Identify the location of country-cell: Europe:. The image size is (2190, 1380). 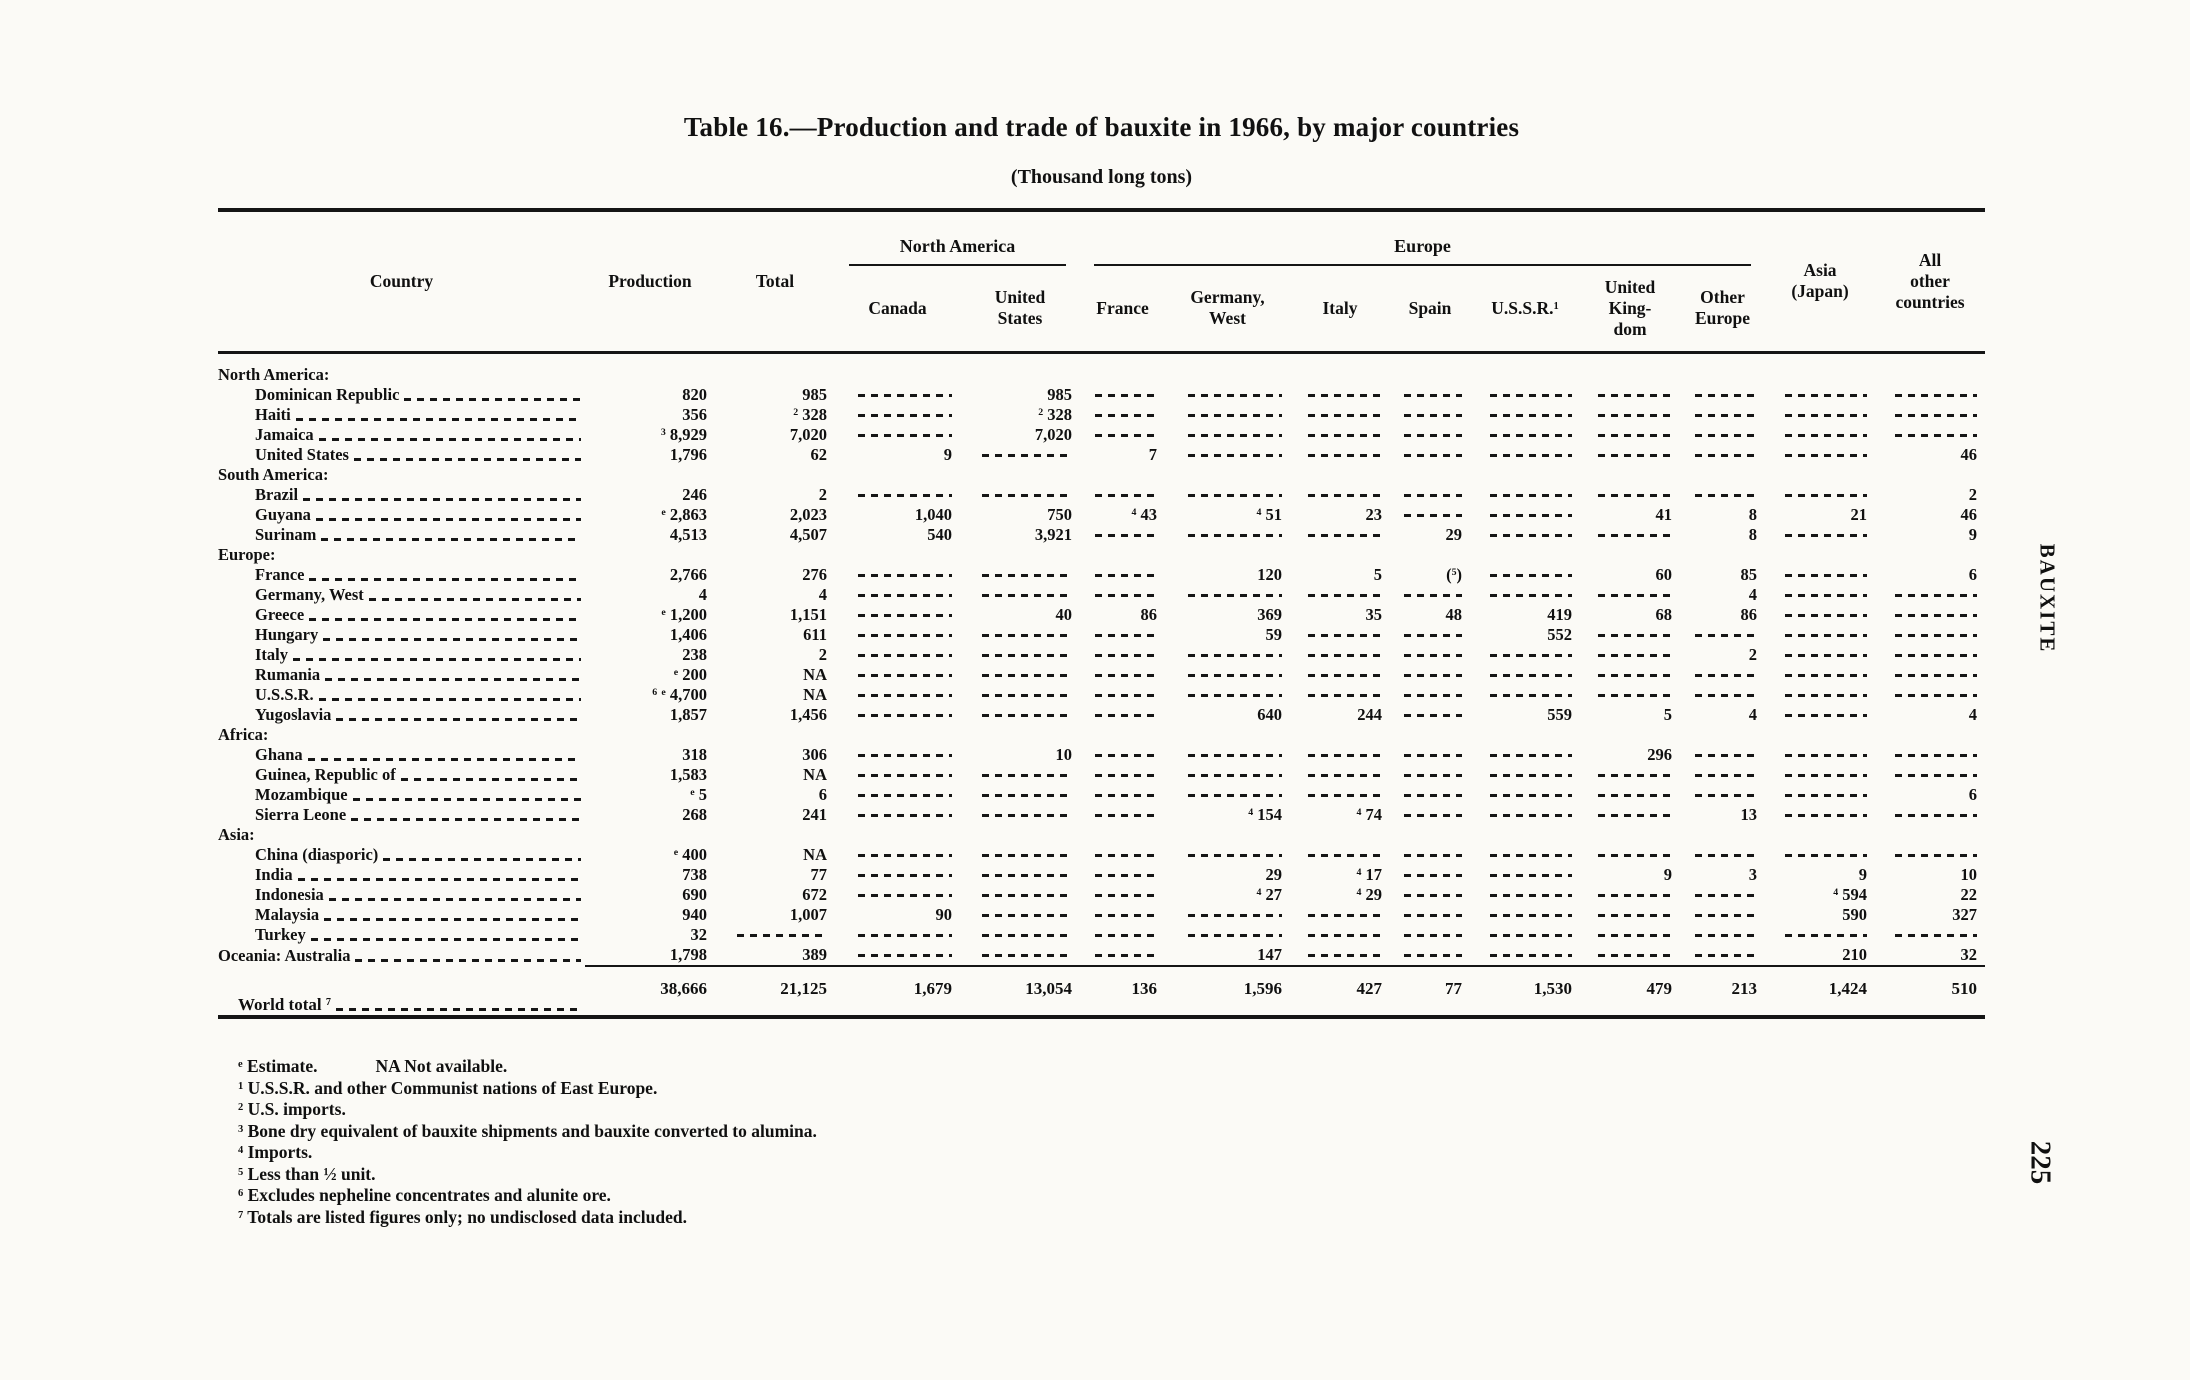
(401, 555).